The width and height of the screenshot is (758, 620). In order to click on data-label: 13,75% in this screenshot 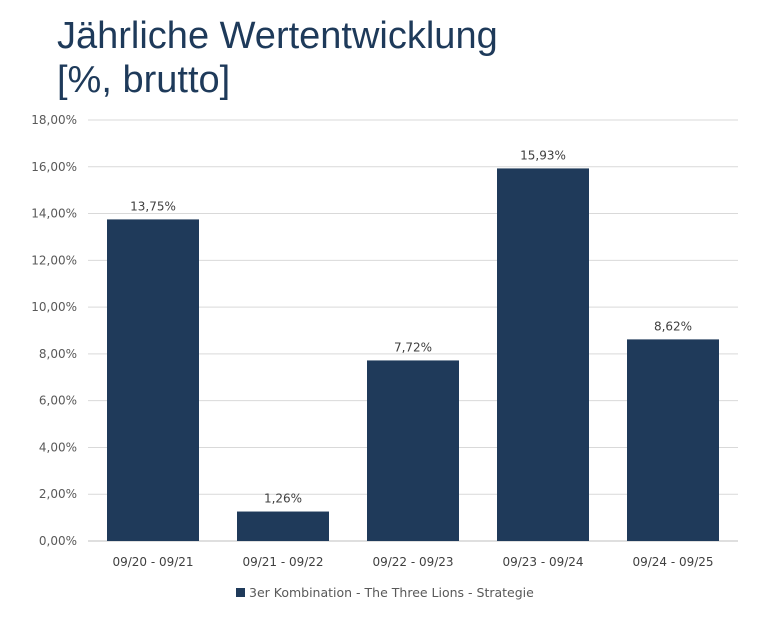, I will do `click(153, 206)`.